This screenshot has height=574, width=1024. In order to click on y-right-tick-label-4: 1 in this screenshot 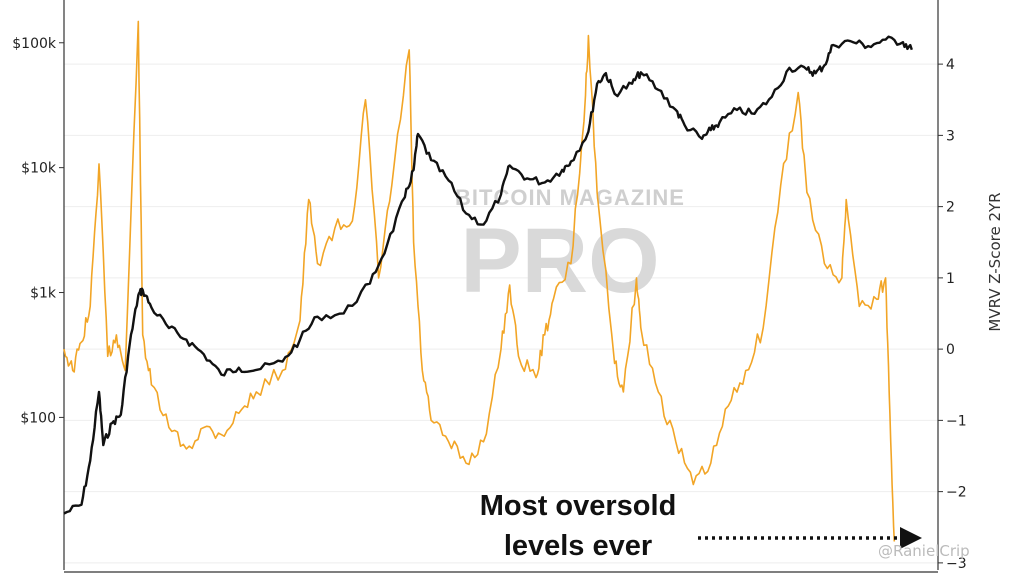, I will do `click(950, 279)`.